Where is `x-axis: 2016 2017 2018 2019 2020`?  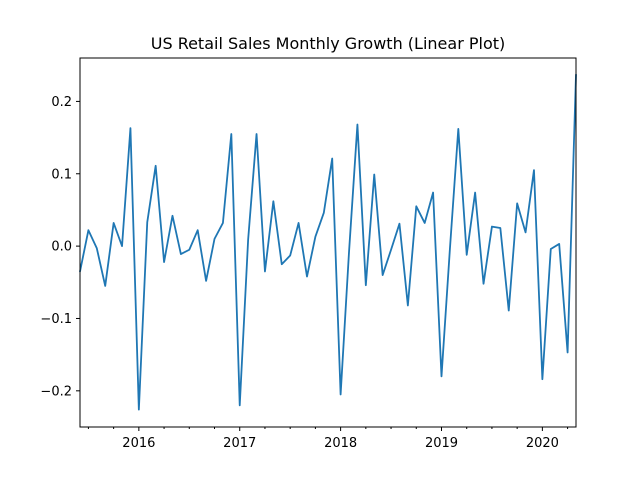
x-axis: 2016 2017 2018 2019 2020 is located at coordinates (340, 439).